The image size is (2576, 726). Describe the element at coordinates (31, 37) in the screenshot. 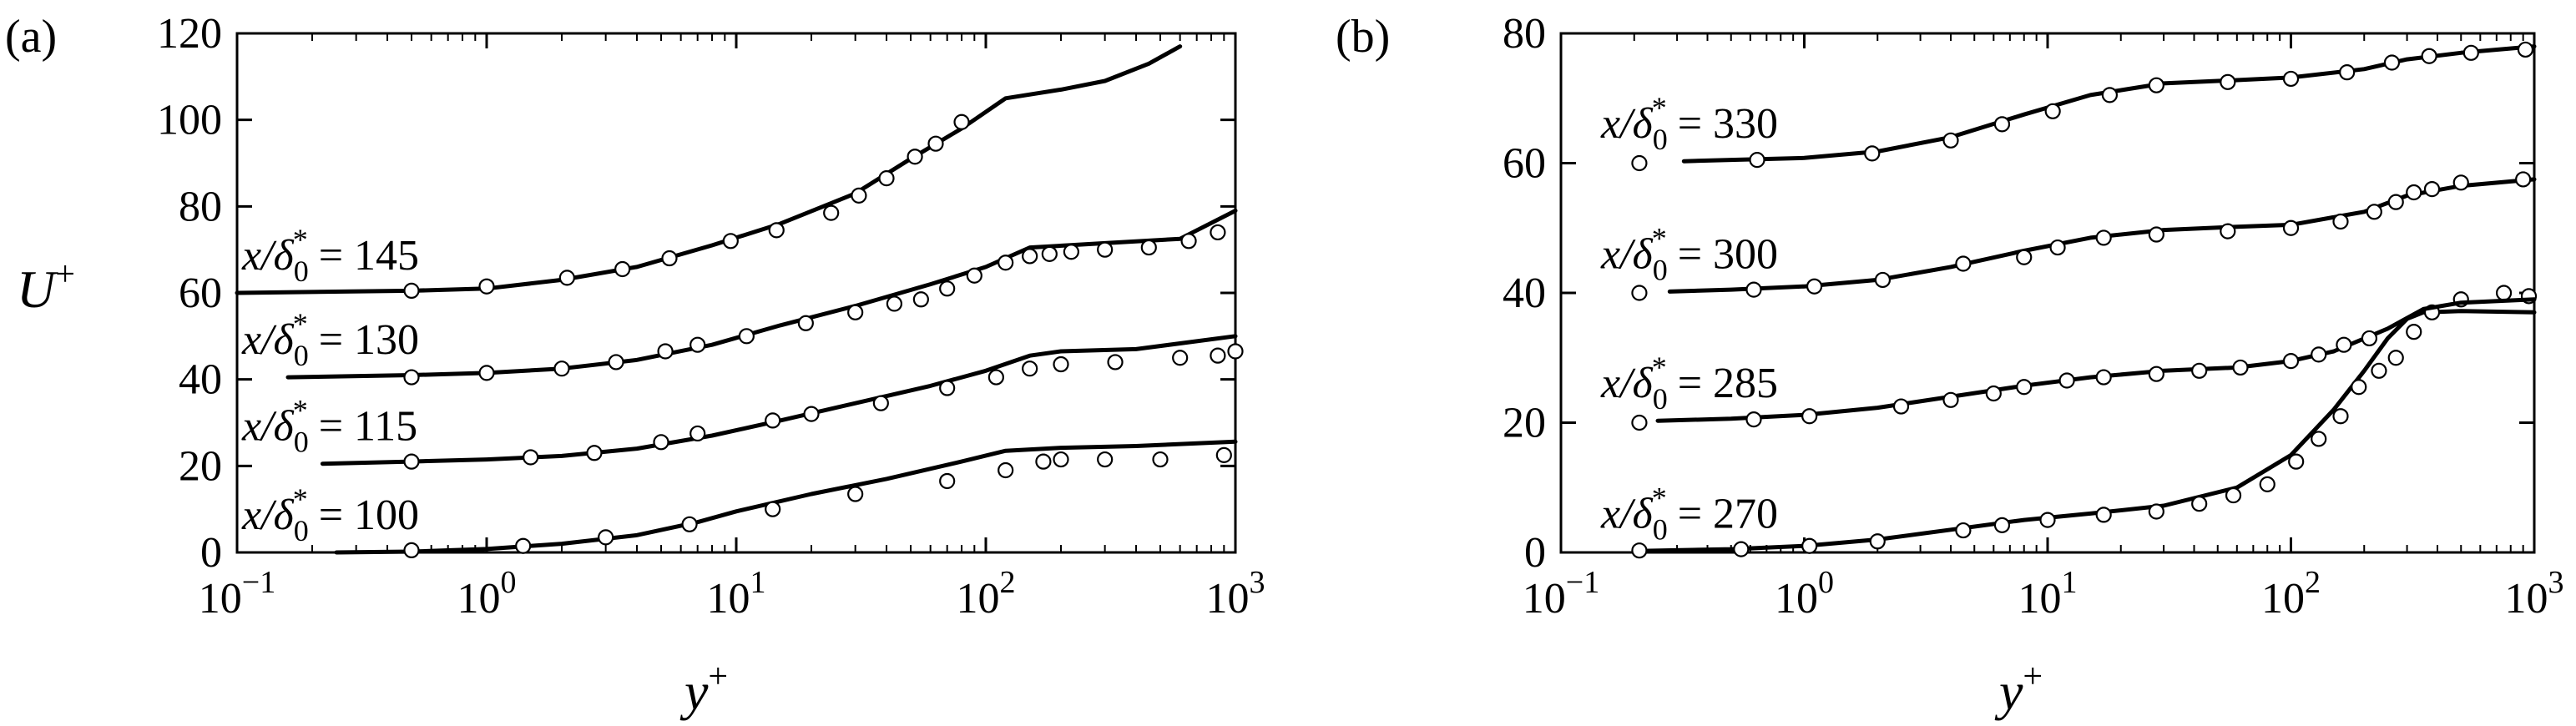

I see `panel-a-tag: (a)` at that location.